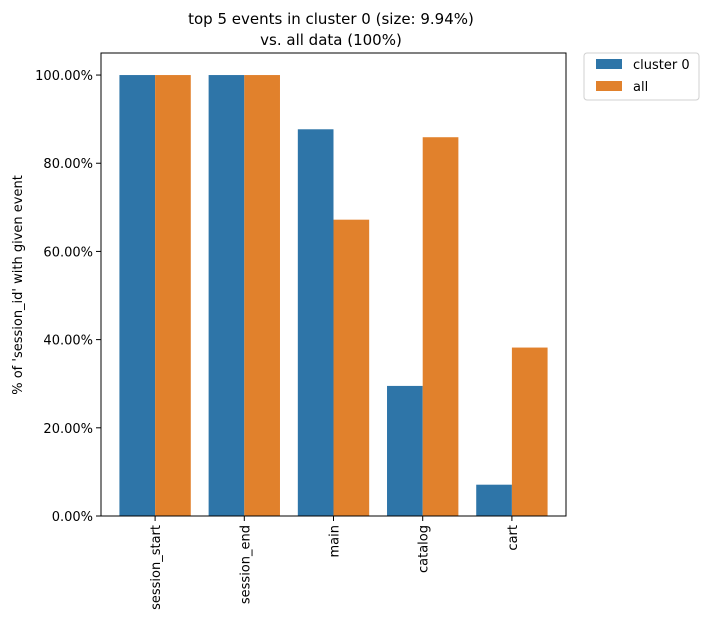 The height and width of the screenshot is (625, 709). Describe the element at coordinates (640, 87) in the screenshot. I see `legend-label-all: all` at that location.